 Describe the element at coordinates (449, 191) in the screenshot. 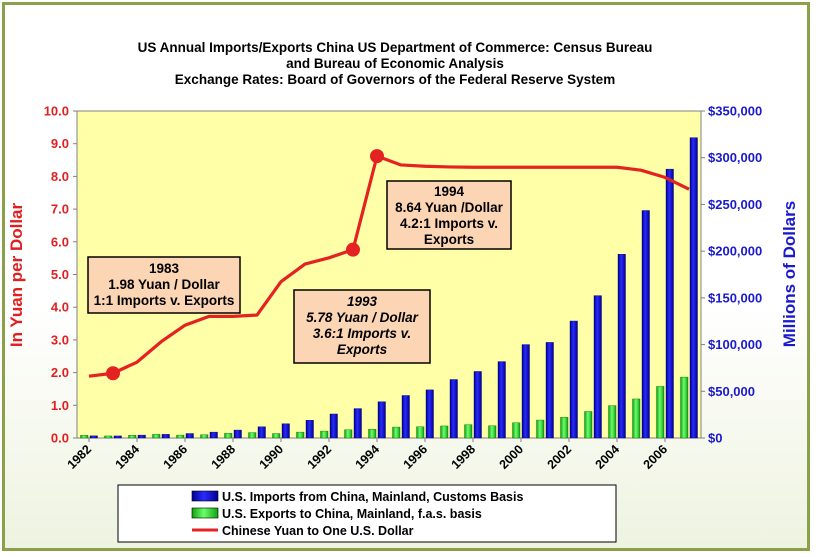

I see `annotation-1994-line-1: 1994` at that location.